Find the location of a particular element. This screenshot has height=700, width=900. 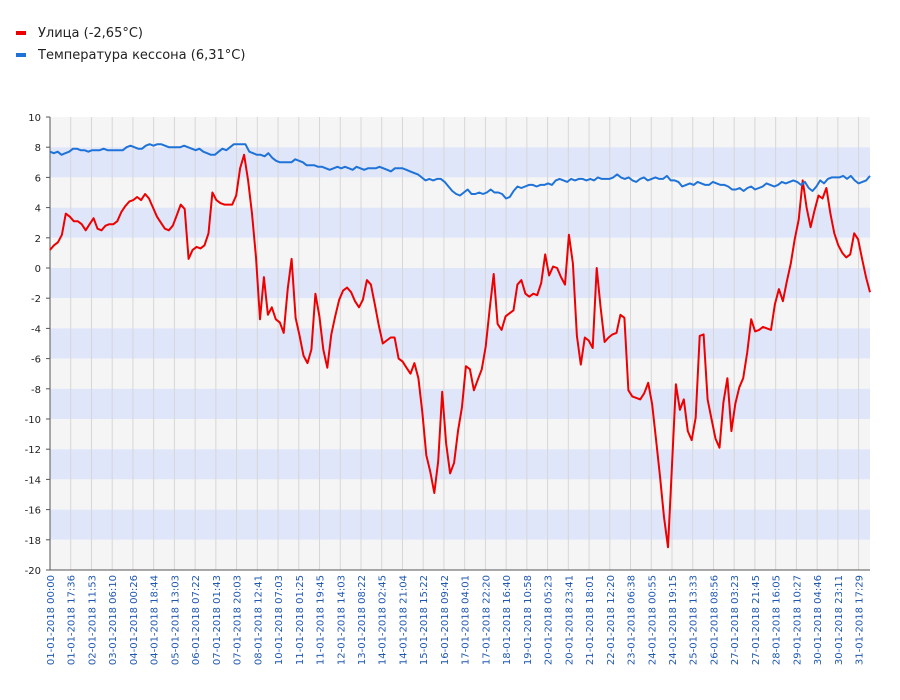

x-tick-label: 01-01-2018 00:00 is located at coordinates (51, 620).